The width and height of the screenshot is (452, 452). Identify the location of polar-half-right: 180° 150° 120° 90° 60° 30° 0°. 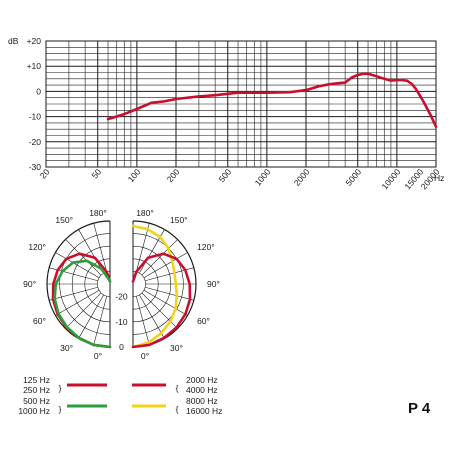
(175, 284).